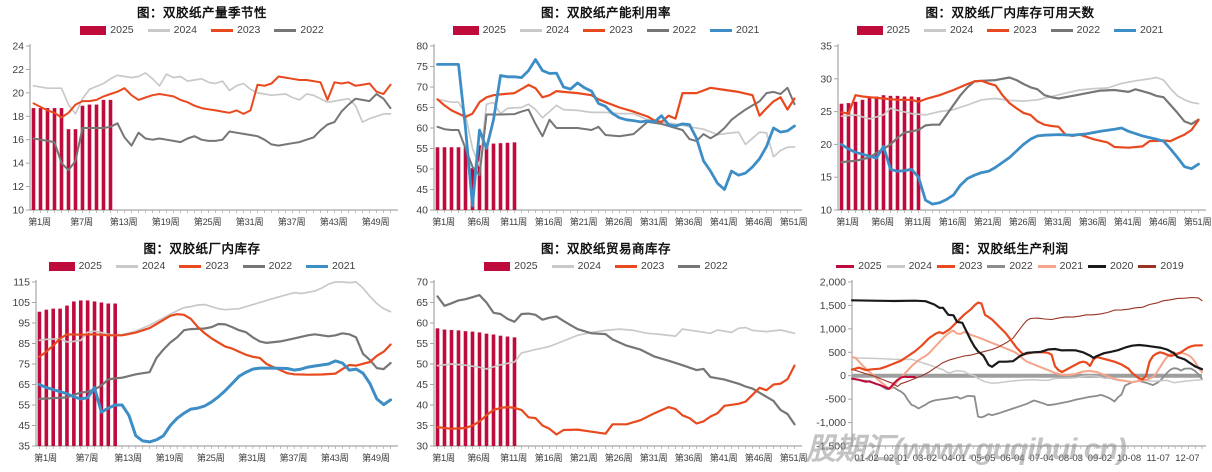 The width and height of the screenshot is (1212, 472). I want to click on y-tick-label: -1,500, so click(831, 447).